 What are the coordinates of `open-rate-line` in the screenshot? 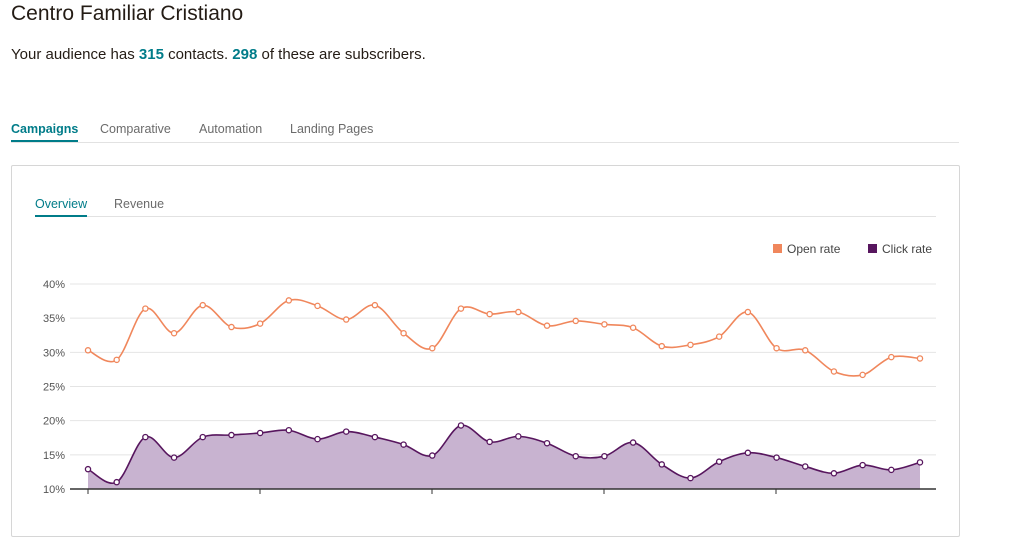 It's located at (504, 337).